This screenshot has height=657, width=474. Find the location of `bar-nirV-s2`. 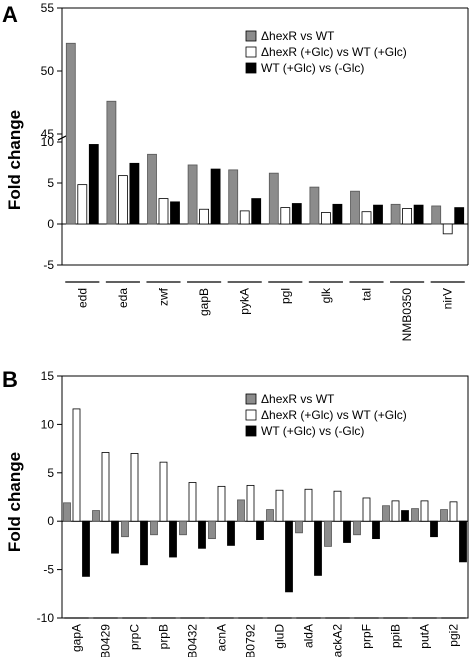

bar-nirV-s2 is located at coordinates (447, 229).